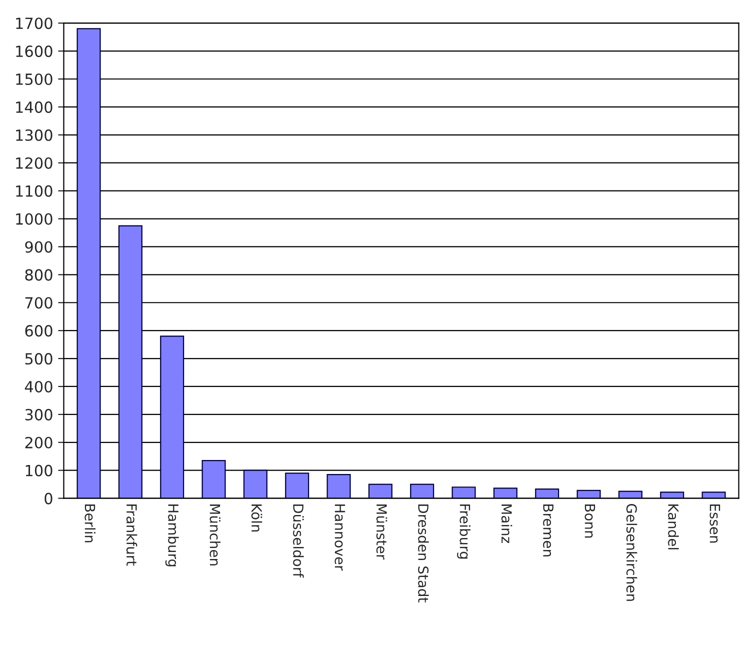  Describe the element at coordinates (382, 532) in the screenshot. I see `x-tick-label: Münster` at that location.